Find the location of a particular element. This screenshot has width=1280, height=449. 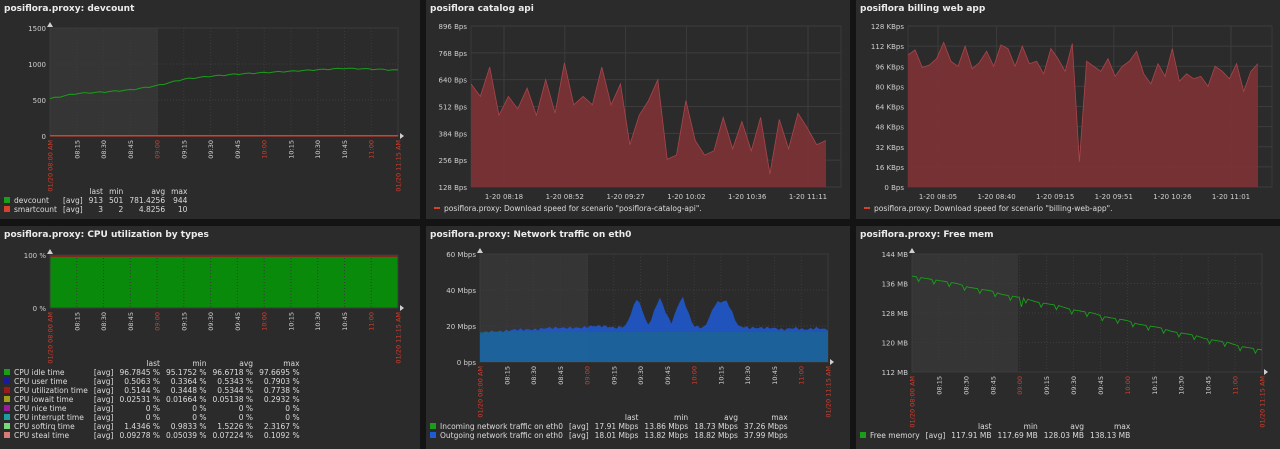

y-tick-label: 0 % is located at coordinates (40, 309).